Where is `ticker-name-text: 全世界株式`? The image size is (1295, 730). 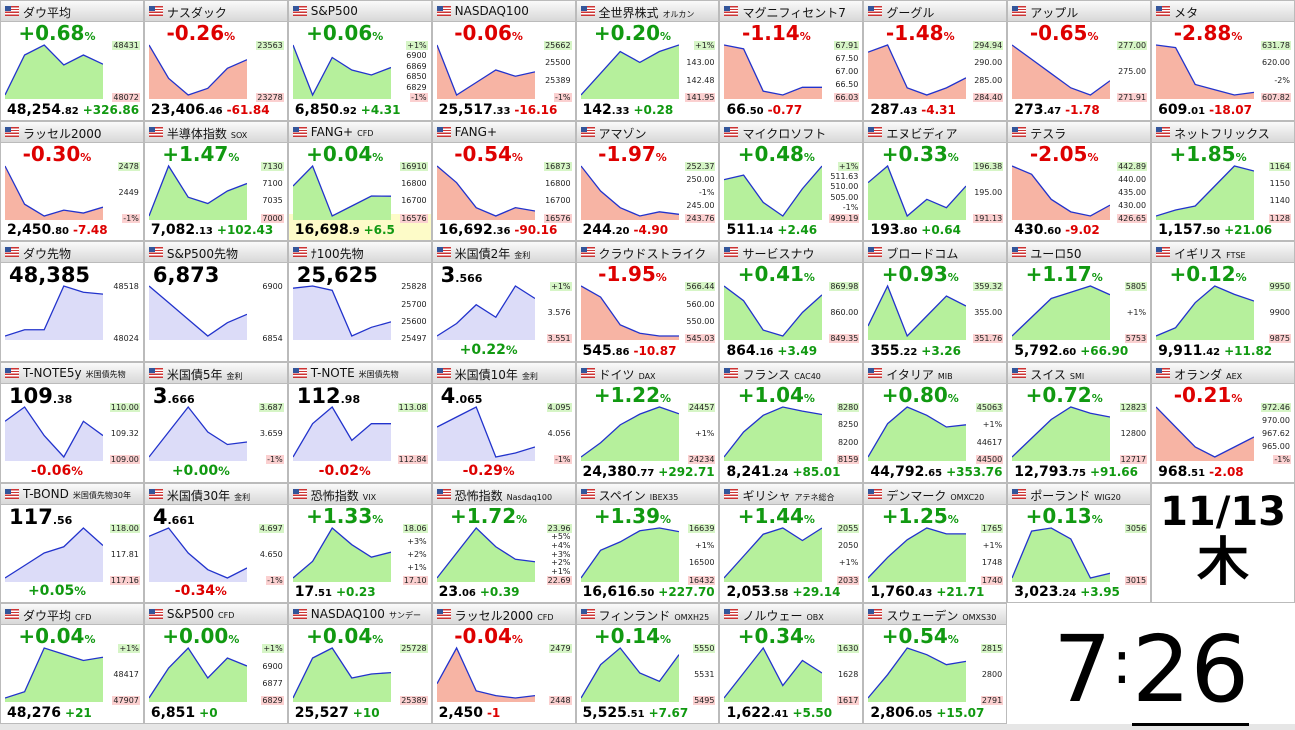
ticker-name-text: 全世界株式 is located at coordinates (628, 13).